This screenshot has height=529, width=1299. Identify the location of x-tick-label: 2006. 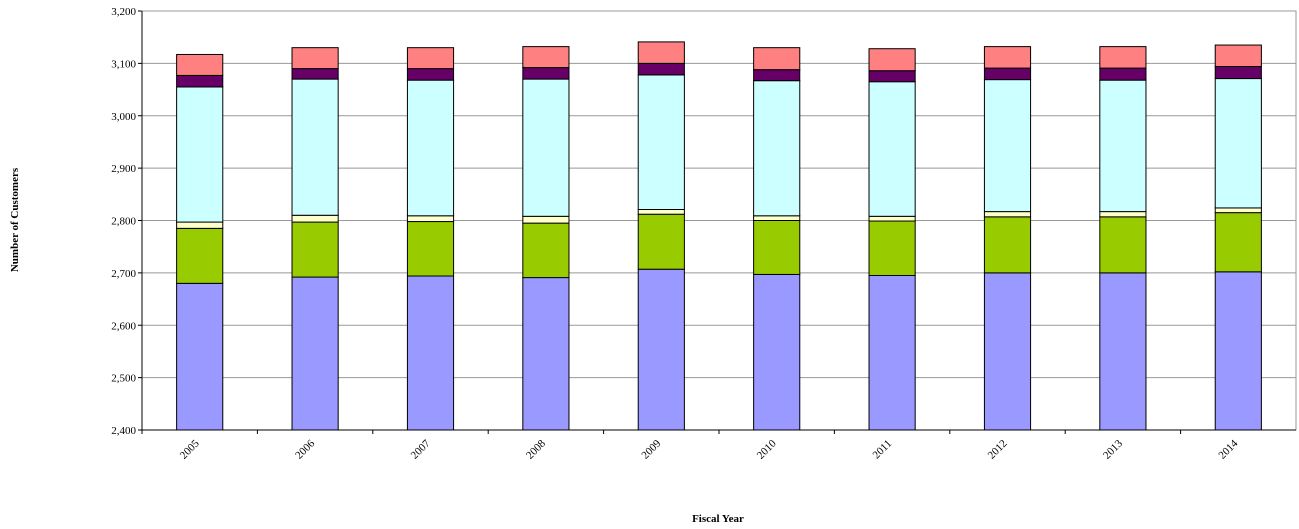
(305, 449).